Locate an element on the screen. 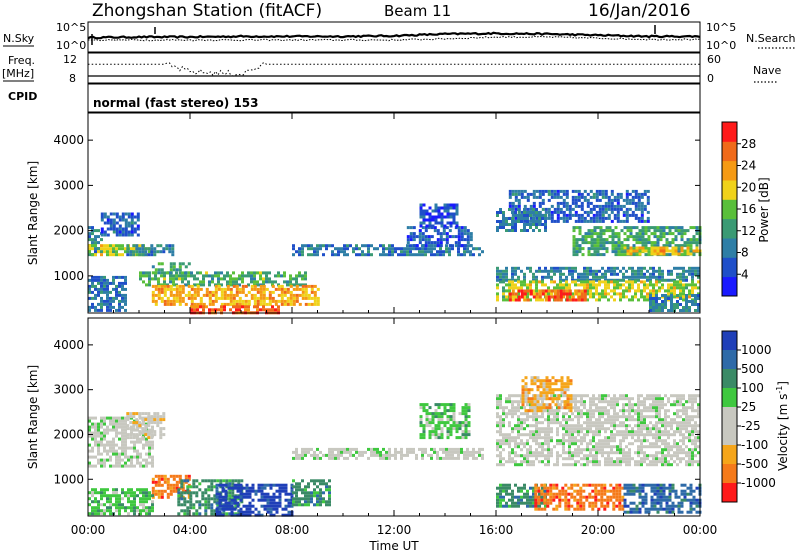 This screenshot has width=800, height=554. nave-tick-bottom: 0 is located at coordinates (710, 78).